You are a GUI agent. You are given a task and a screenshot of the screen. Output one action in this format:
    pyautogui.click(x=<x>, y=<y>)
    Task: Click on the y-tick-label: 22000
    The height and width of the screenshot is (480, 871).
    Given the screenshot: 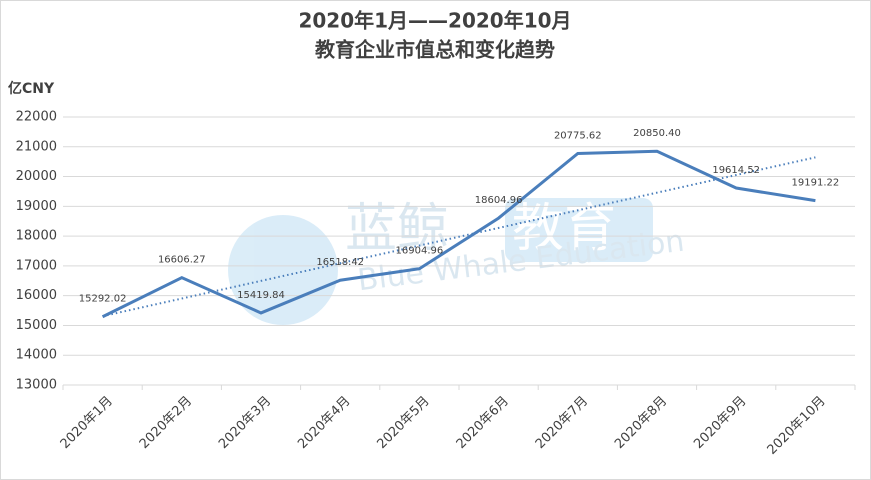 What is the action you would take?
    pyautogui.click(x=36, y=117)
    